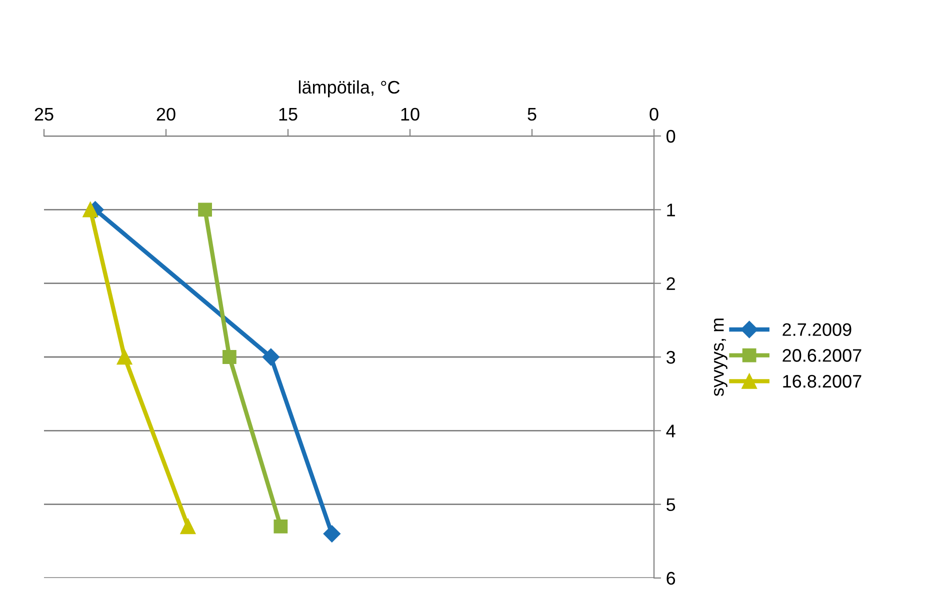  Describe the element at coordinates (671, 578) in the screenshot. I see `y-tick-label: 6` at that location.